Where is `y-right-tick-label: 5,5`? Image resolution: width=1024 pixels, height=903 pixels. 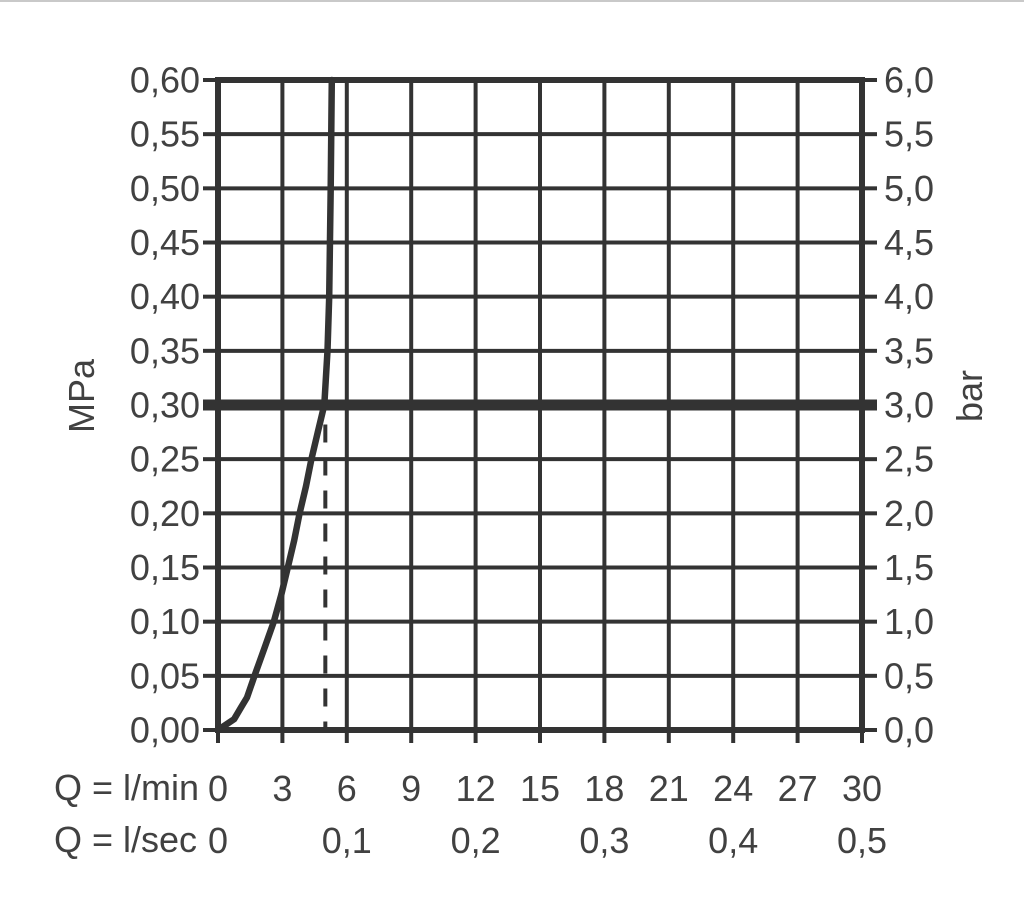
y-right-tick-label: 5,5 is located at coordinates (909, 134).